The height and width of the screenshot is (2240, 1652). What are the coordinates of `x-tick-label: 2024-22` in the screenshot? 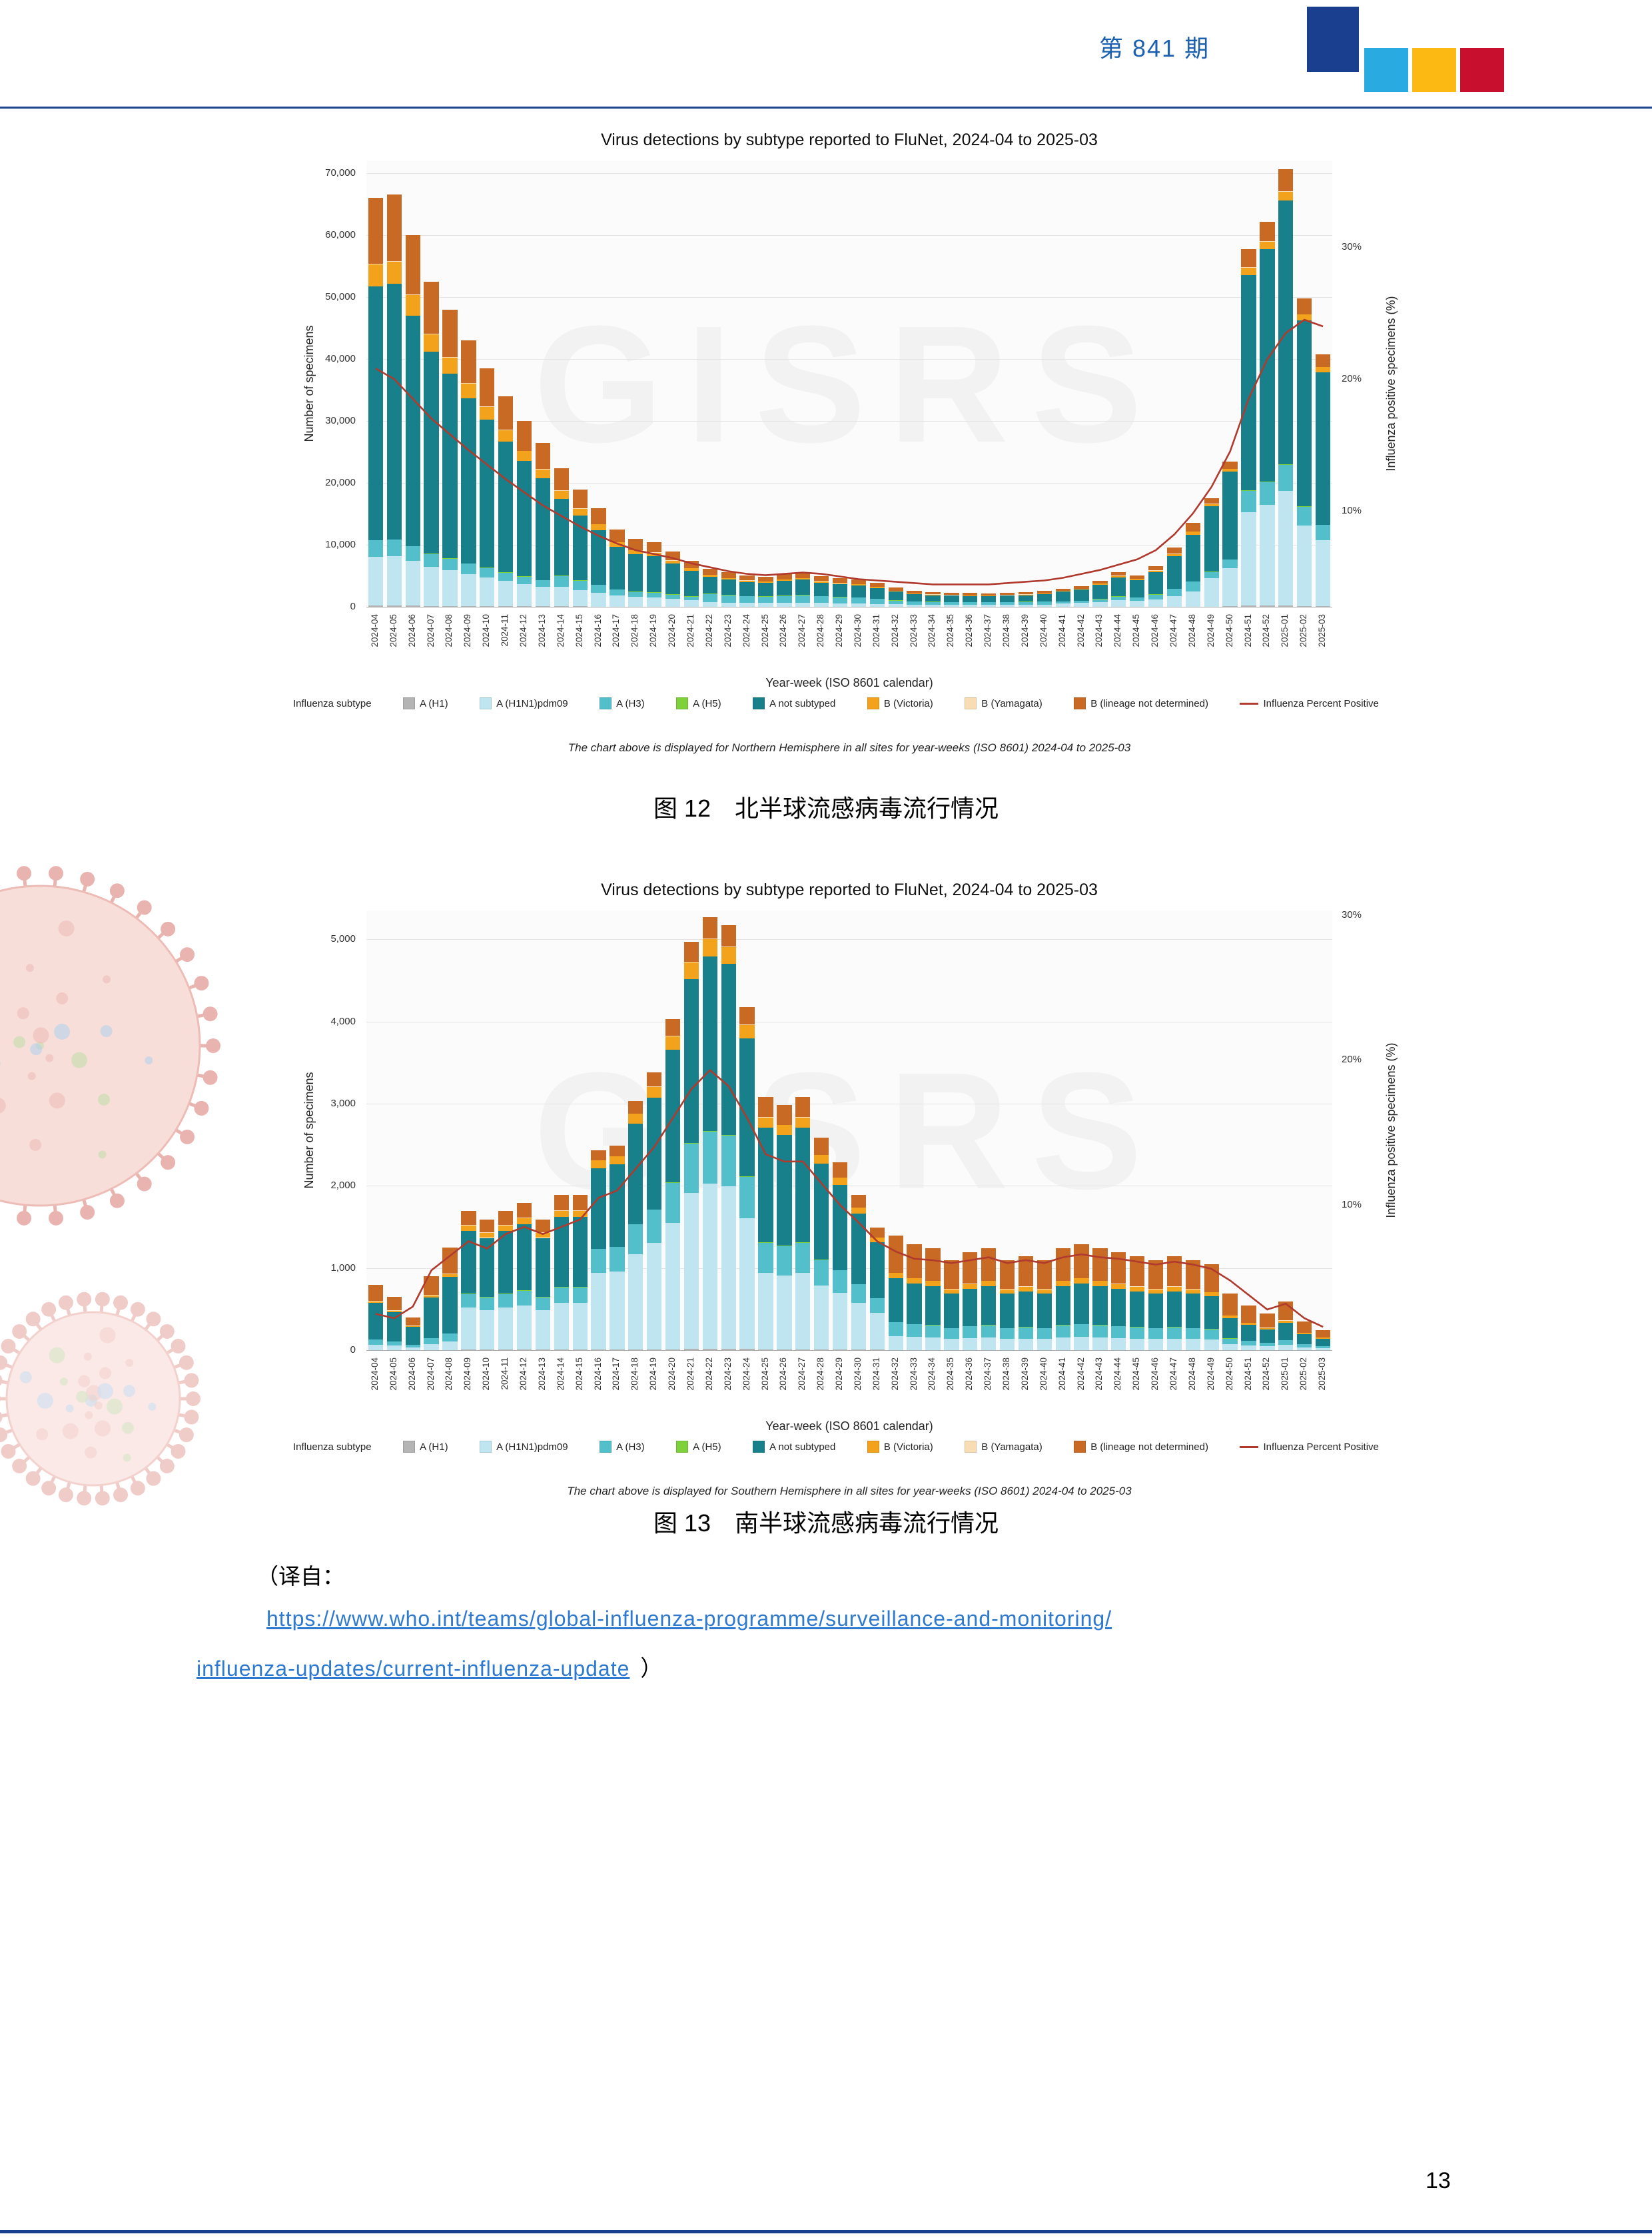 It's located at (708, 630).